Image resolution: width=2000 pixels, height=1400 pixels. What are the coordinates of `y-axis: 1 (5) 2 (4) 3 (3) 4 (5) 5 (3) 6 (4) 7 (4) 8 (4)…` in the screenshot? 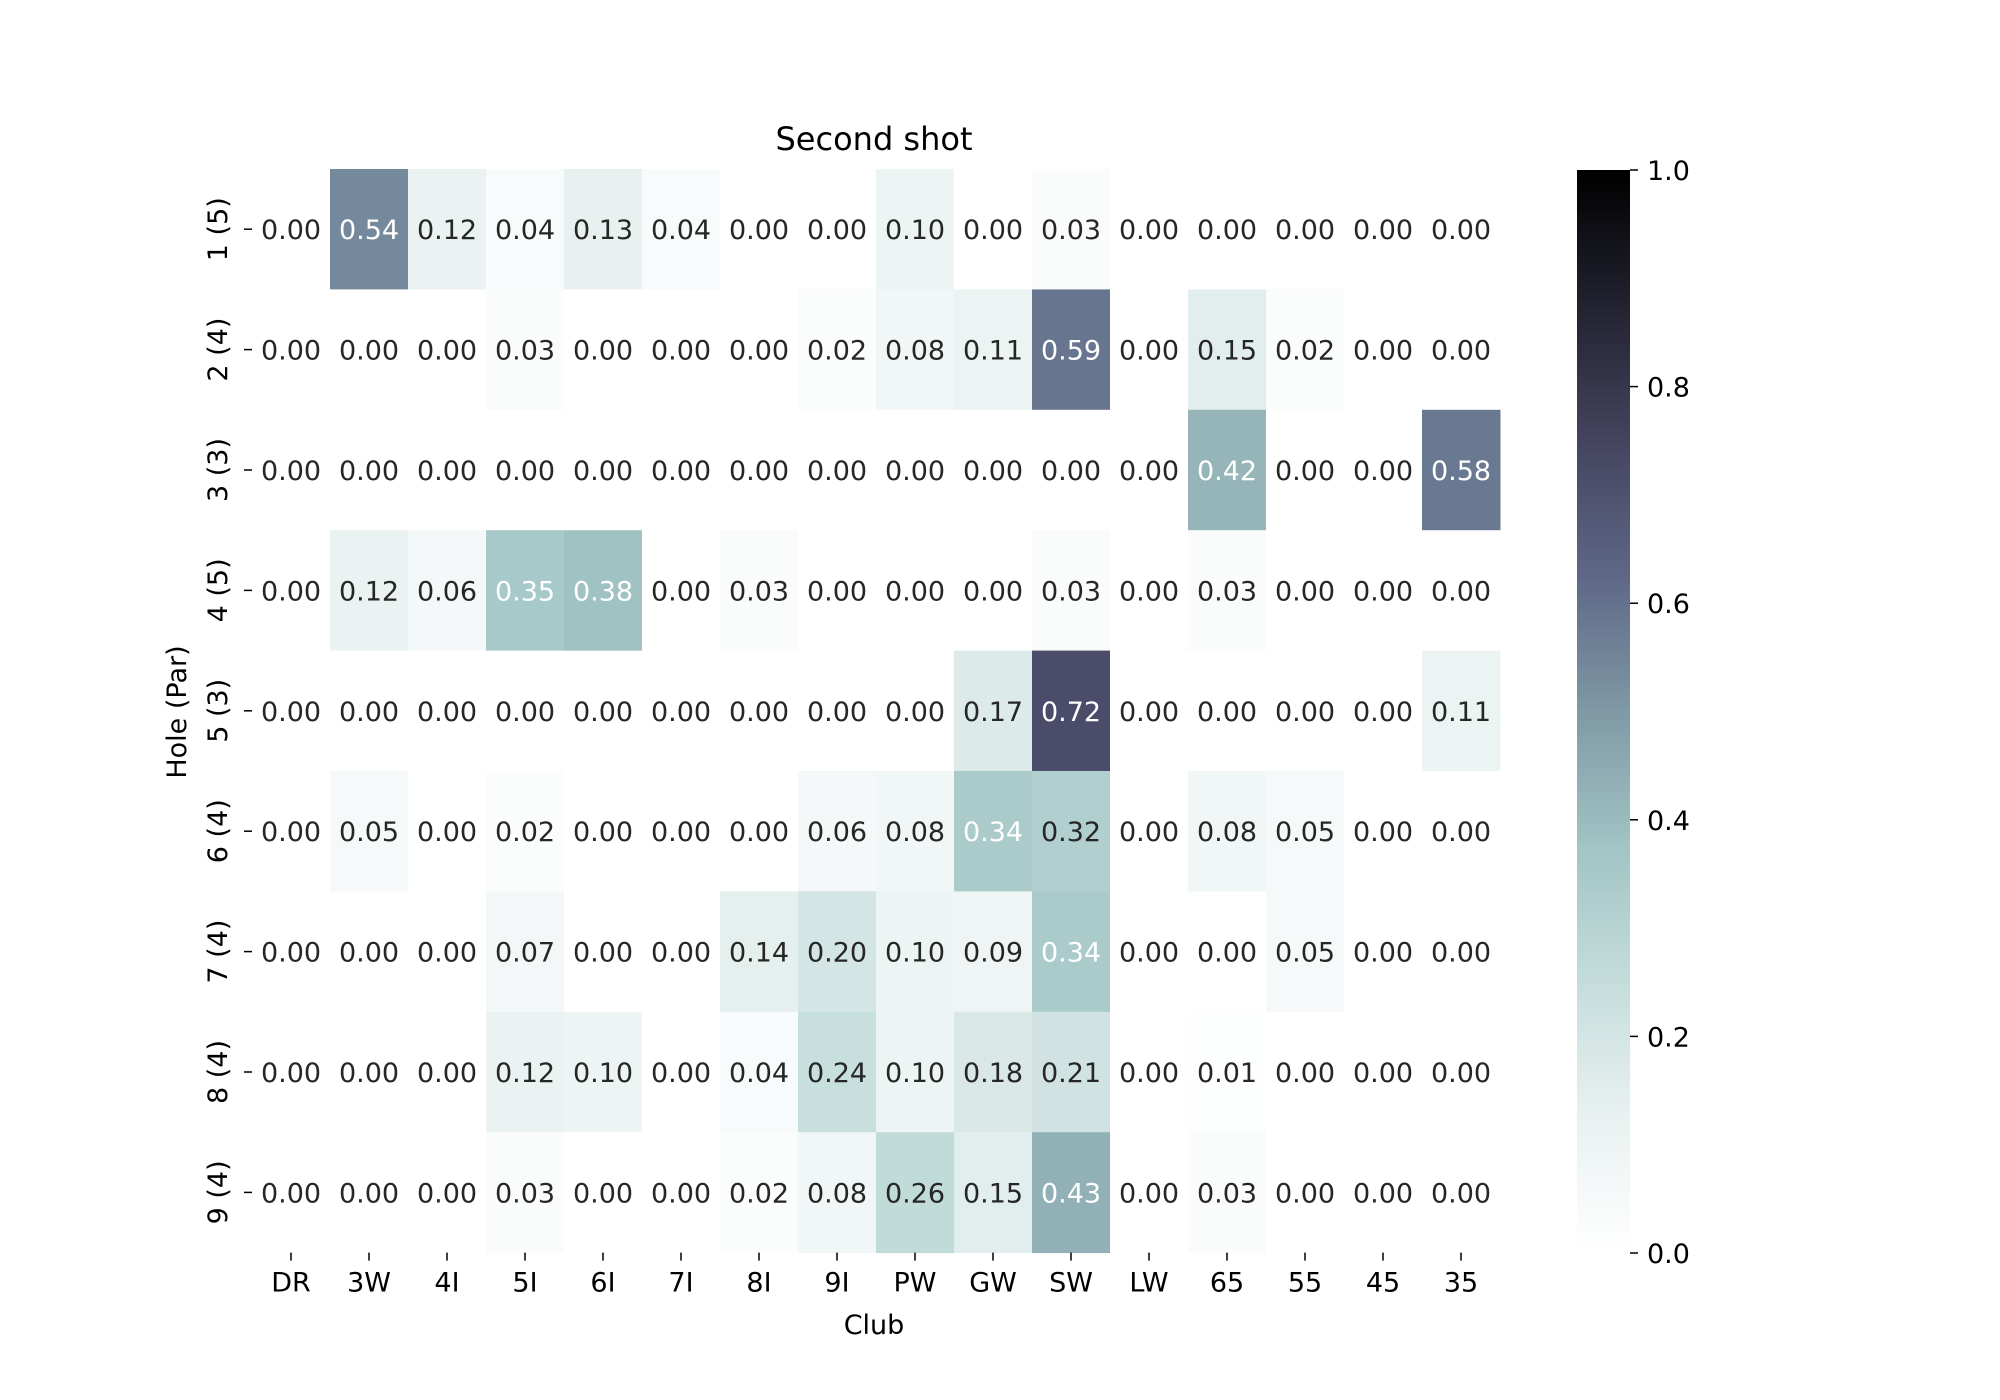 It's located at (227, 710).